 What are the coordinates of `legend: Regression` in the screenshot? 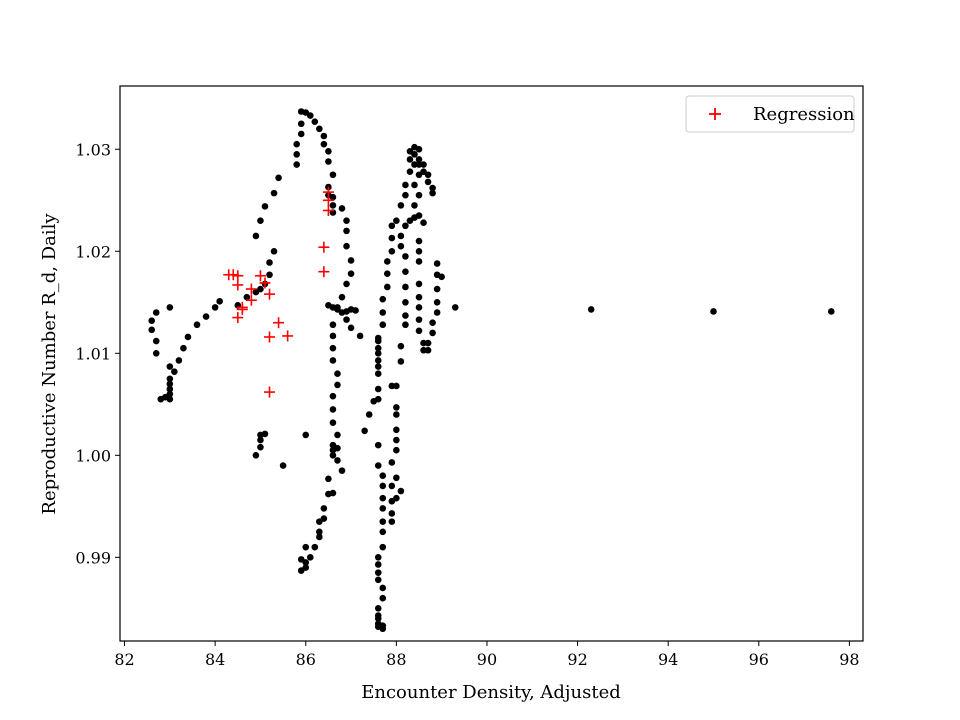 It's located at (770, 114).